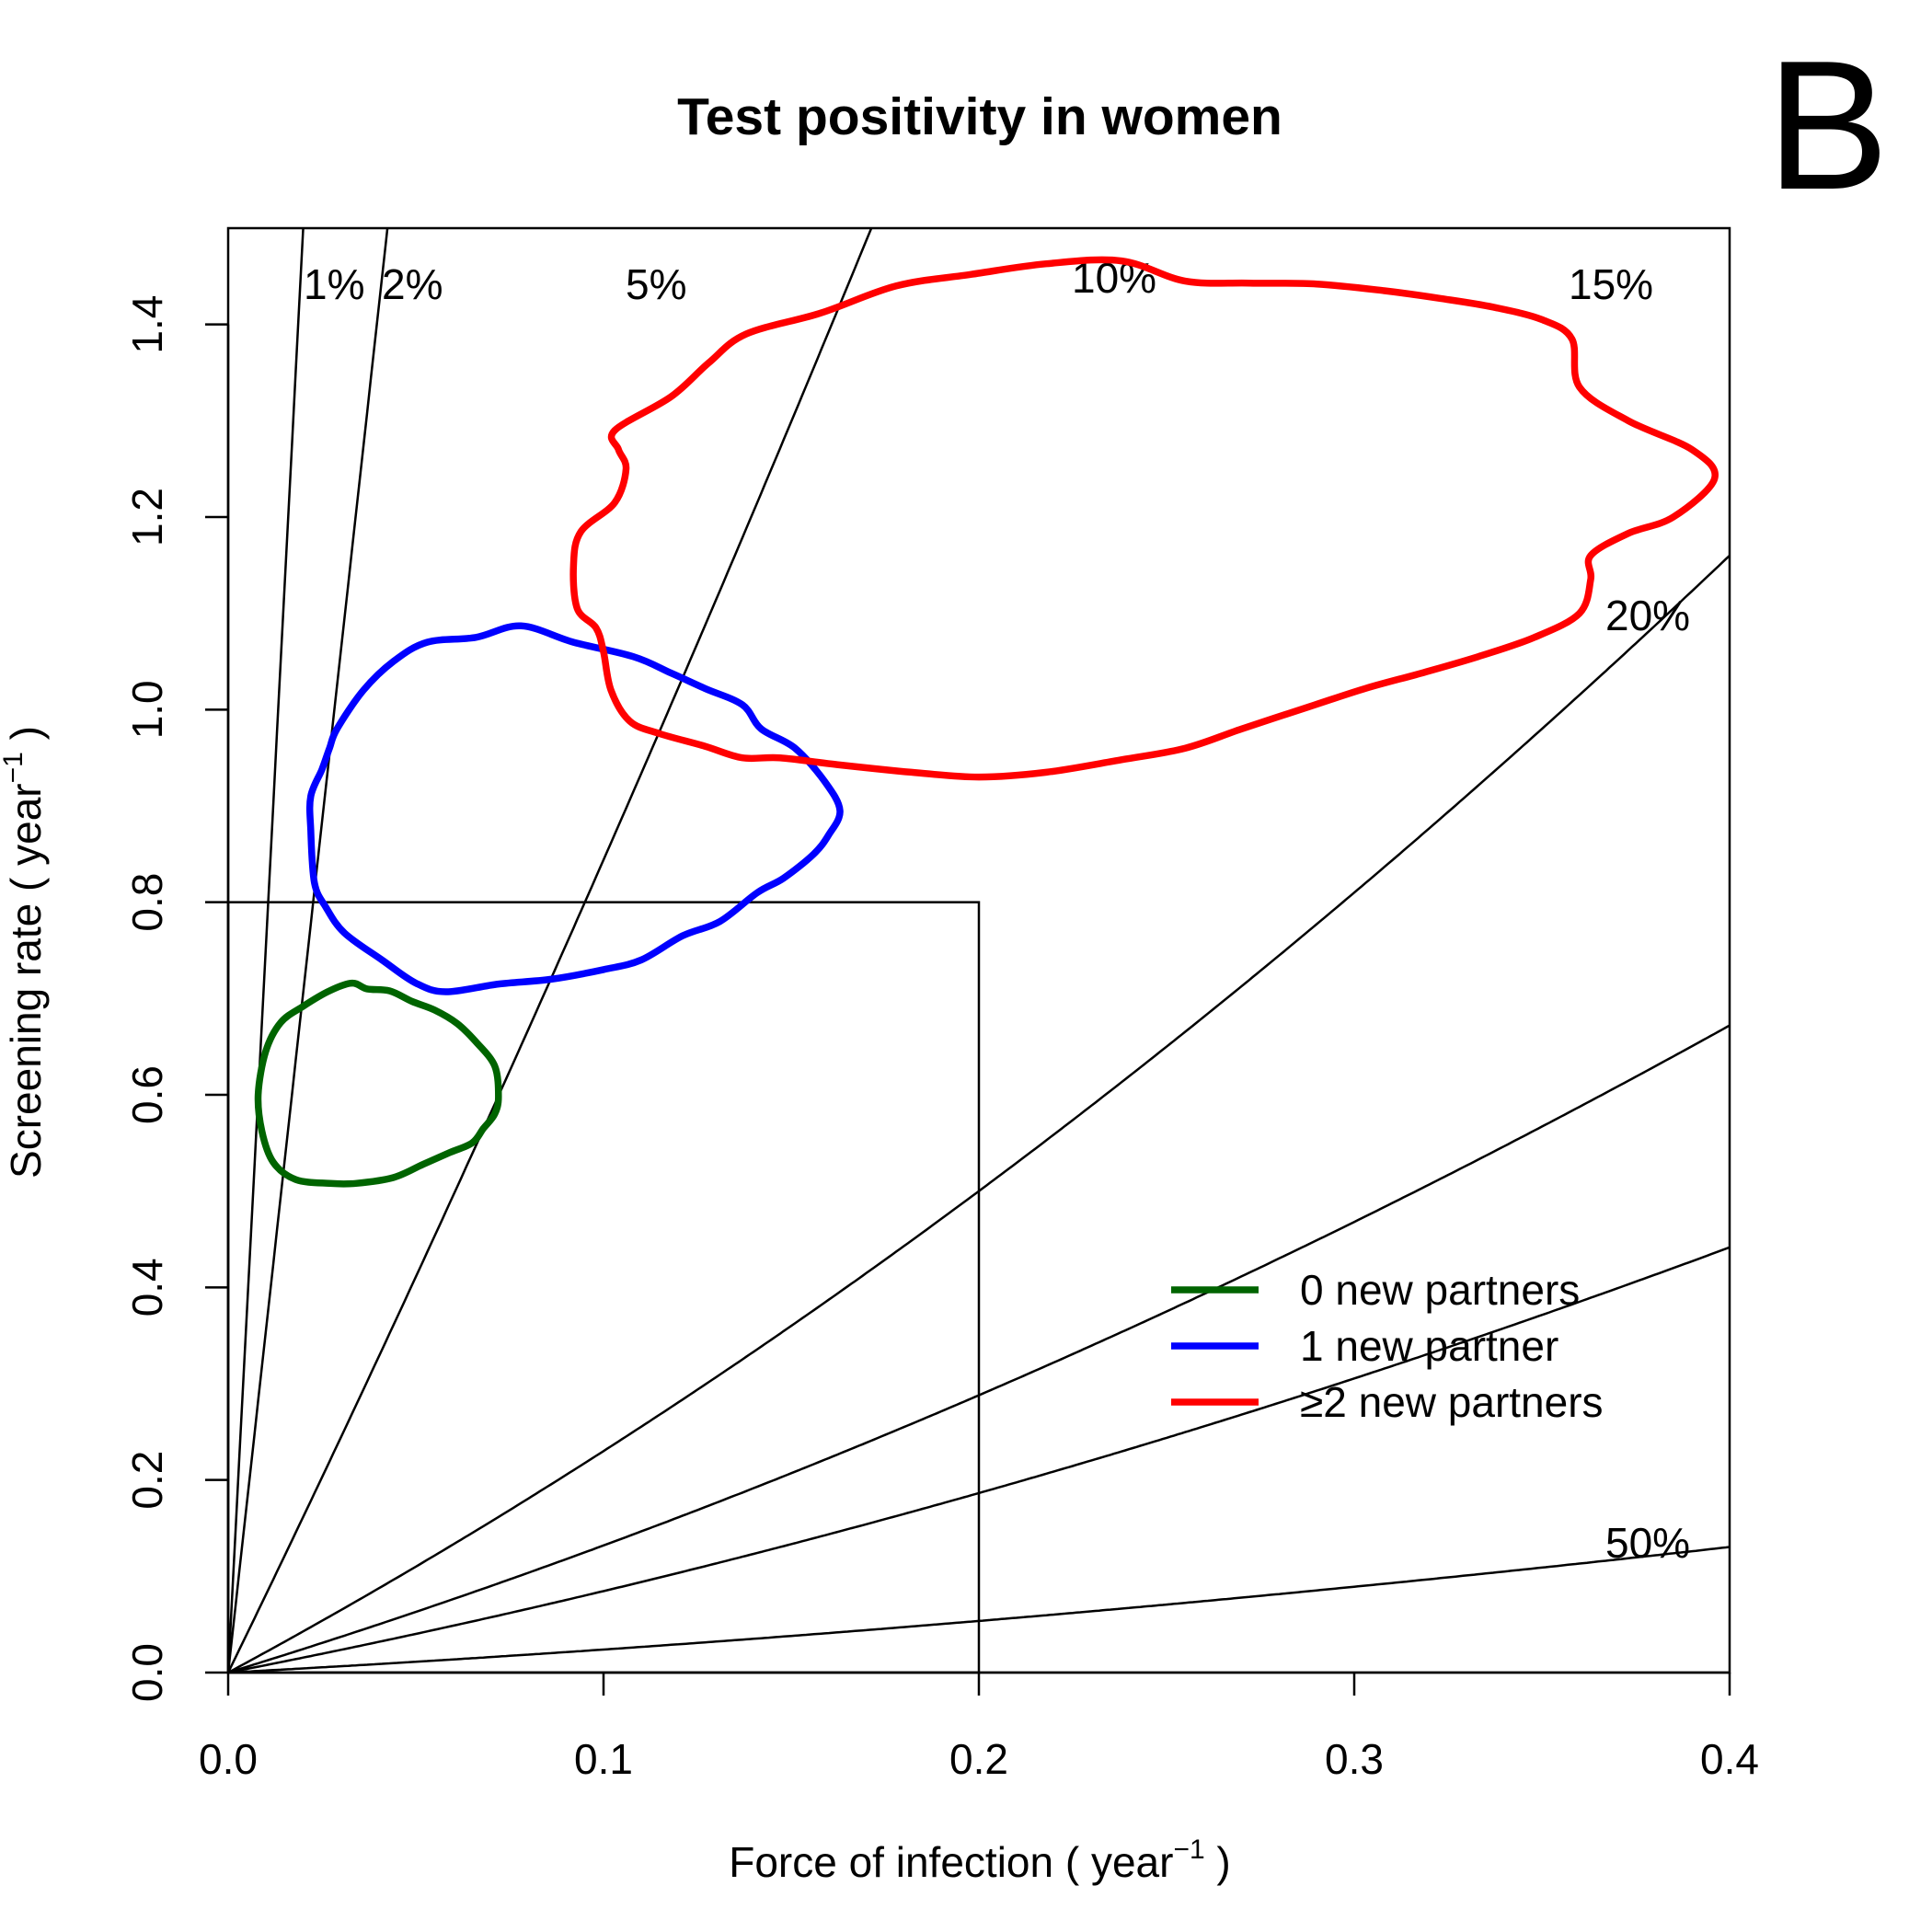 The width and height of the screenshot is (1932, 1932). What do you see at coordinates (1354, 1759) in the screenshot?
I see `x-tick-label: 0.3` at bounding box center [1354, 1759].